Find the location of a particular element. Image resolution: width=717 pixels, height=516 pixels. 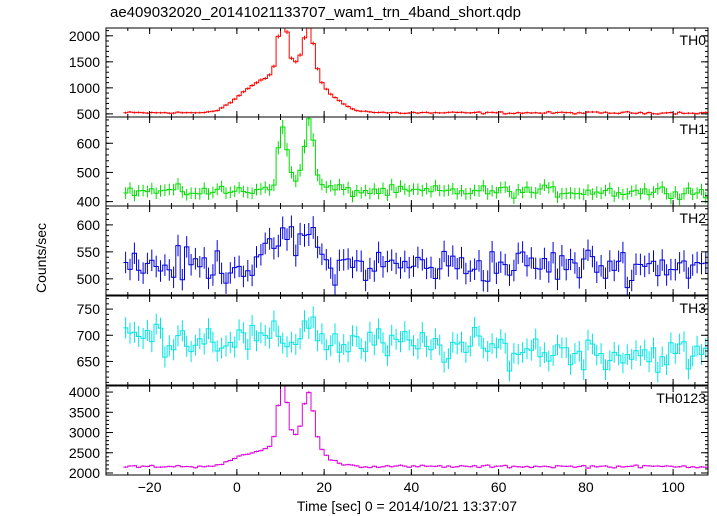

panel-label-th2: TH2 is located at coordinates (693, 218).